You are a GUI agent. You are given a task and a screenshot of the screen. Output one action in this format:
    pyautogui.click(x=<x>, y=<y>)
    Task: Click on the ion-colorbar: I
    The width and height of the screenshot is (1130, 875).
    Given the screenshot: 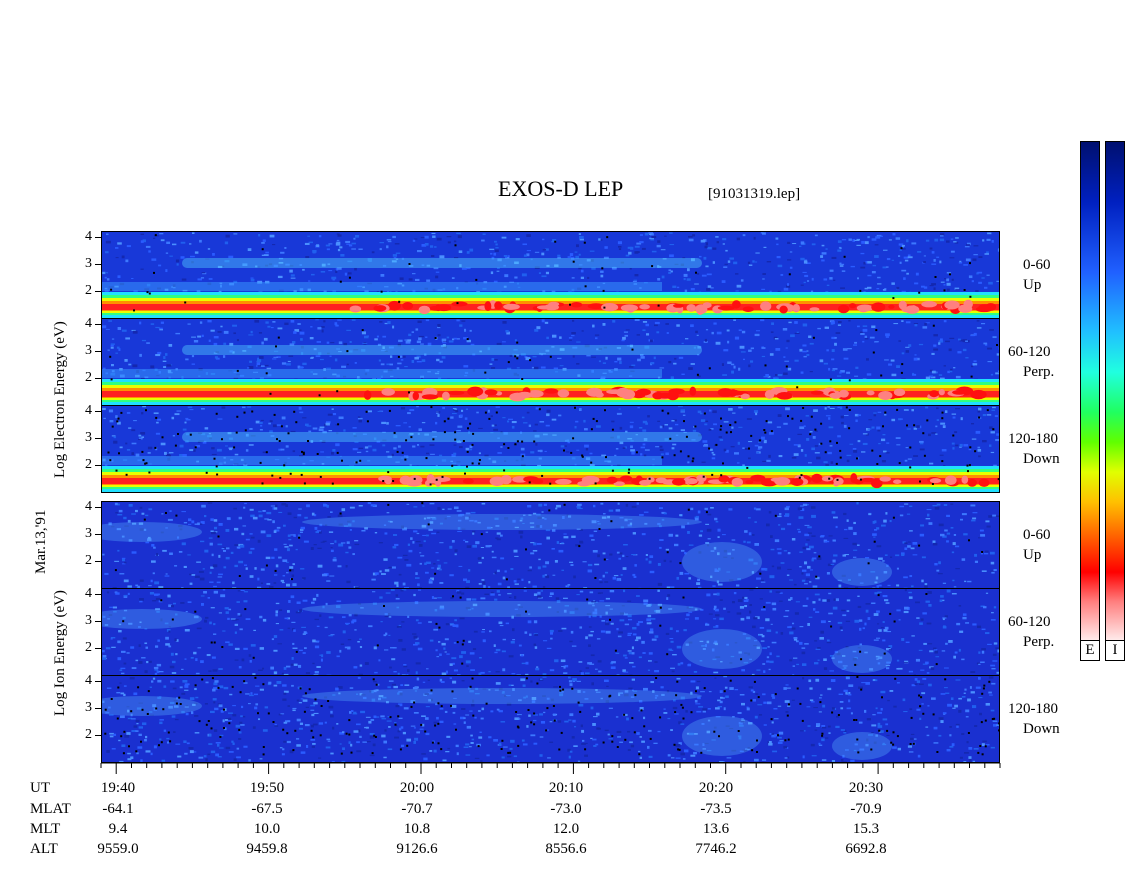 What is the action you would take?
    pyautogui.click(x=1115, y=401)
    